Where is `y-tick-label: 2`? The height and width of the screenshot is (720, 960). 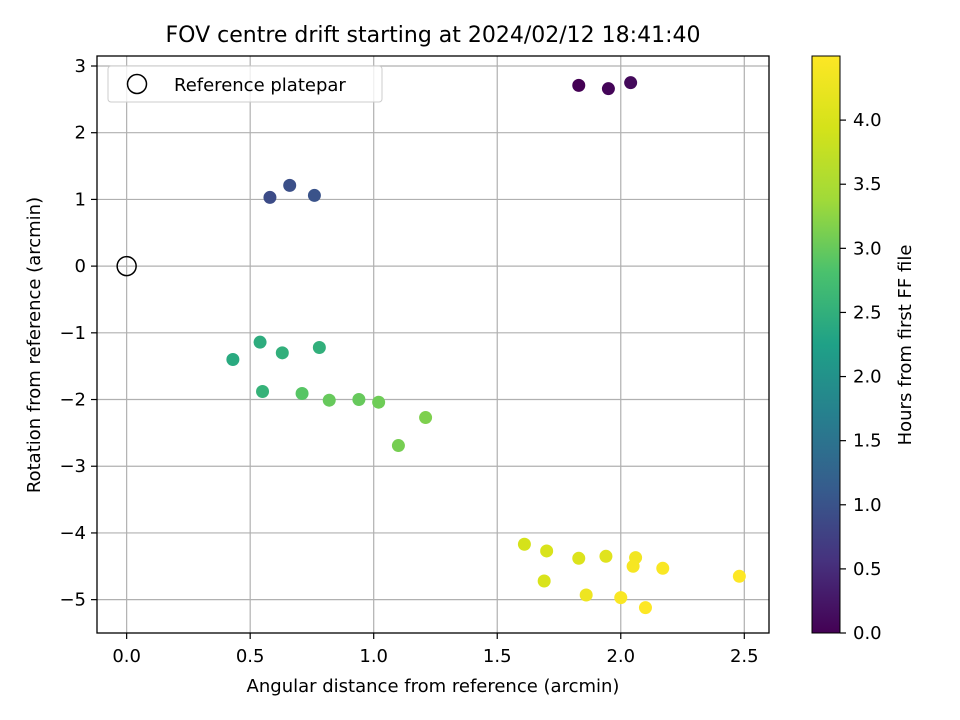 y-tick-label: 2 is located at coordinates (80, 133).